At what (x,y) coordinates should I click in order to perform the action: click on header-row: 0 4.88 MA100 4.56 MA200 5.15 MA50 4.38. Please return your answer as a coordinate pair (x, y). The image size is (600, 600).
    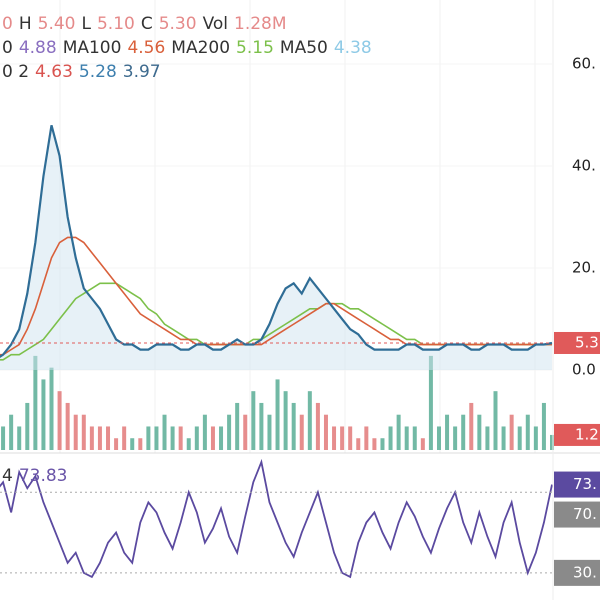
    Looking at the image, I should click on (190, 48).